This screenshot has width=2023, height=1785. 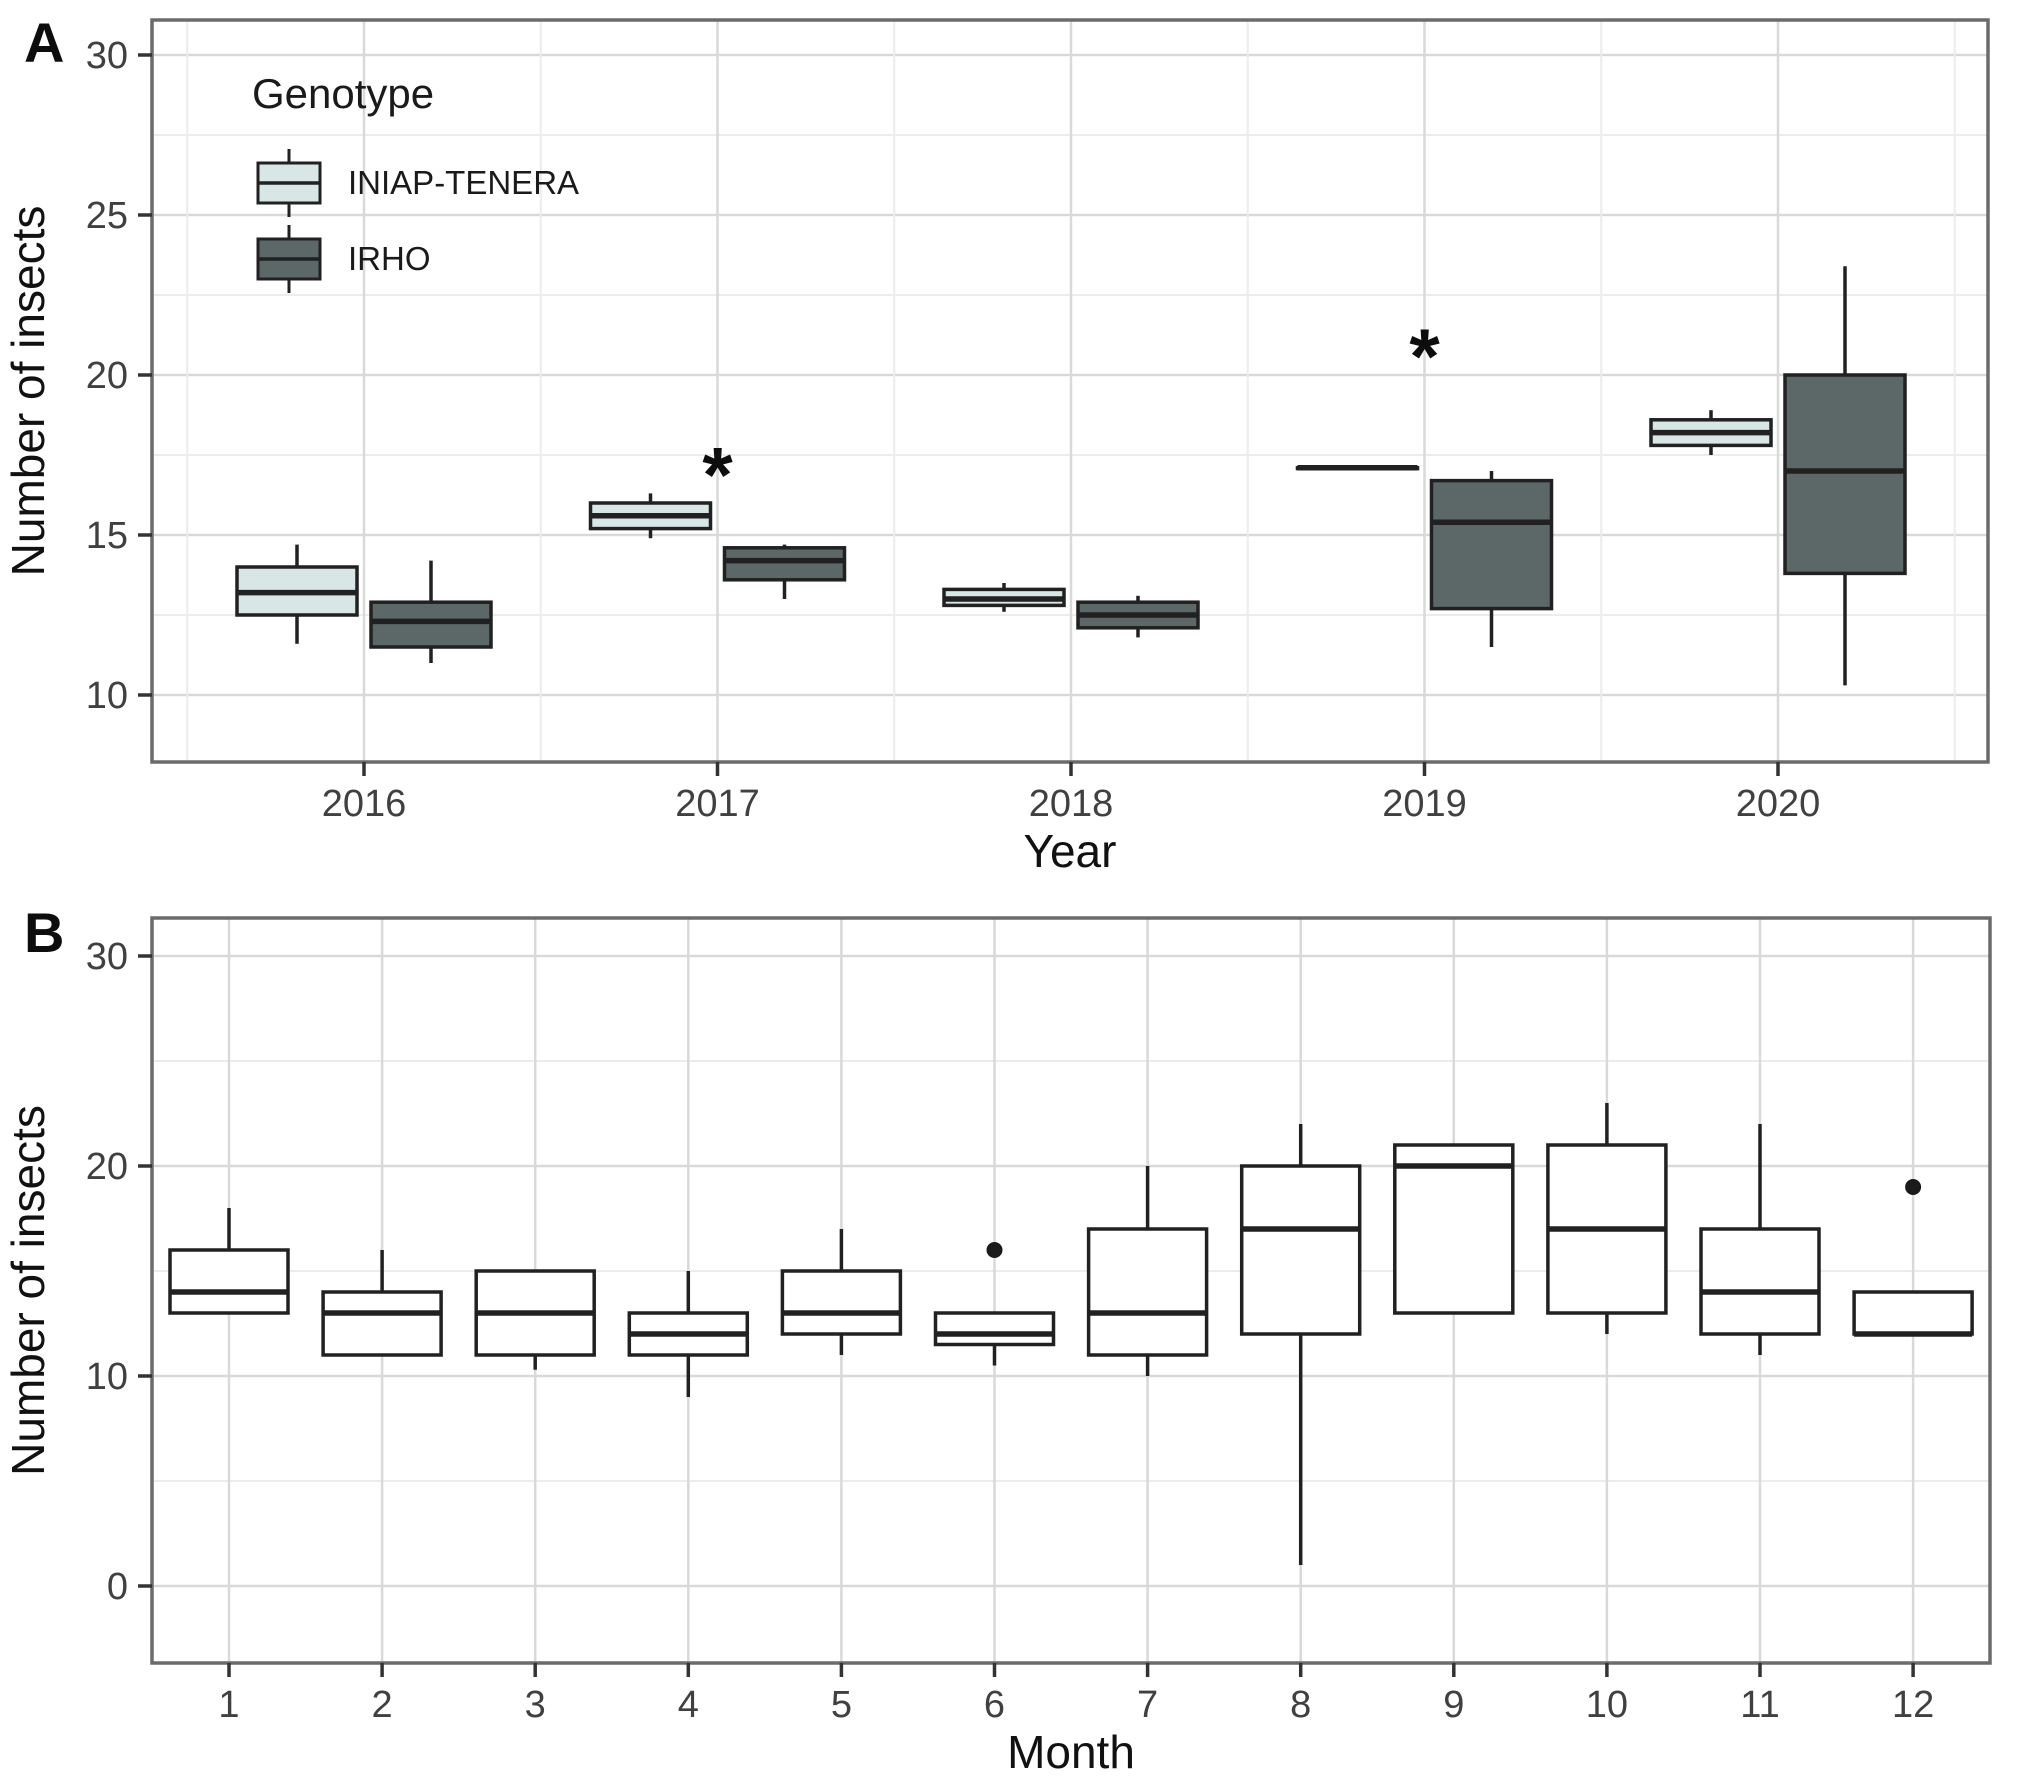 What do you see at coordinates (107, 536) in the screenshot?
I see `y-tick-label: 15` at bounding box center [107, 536].